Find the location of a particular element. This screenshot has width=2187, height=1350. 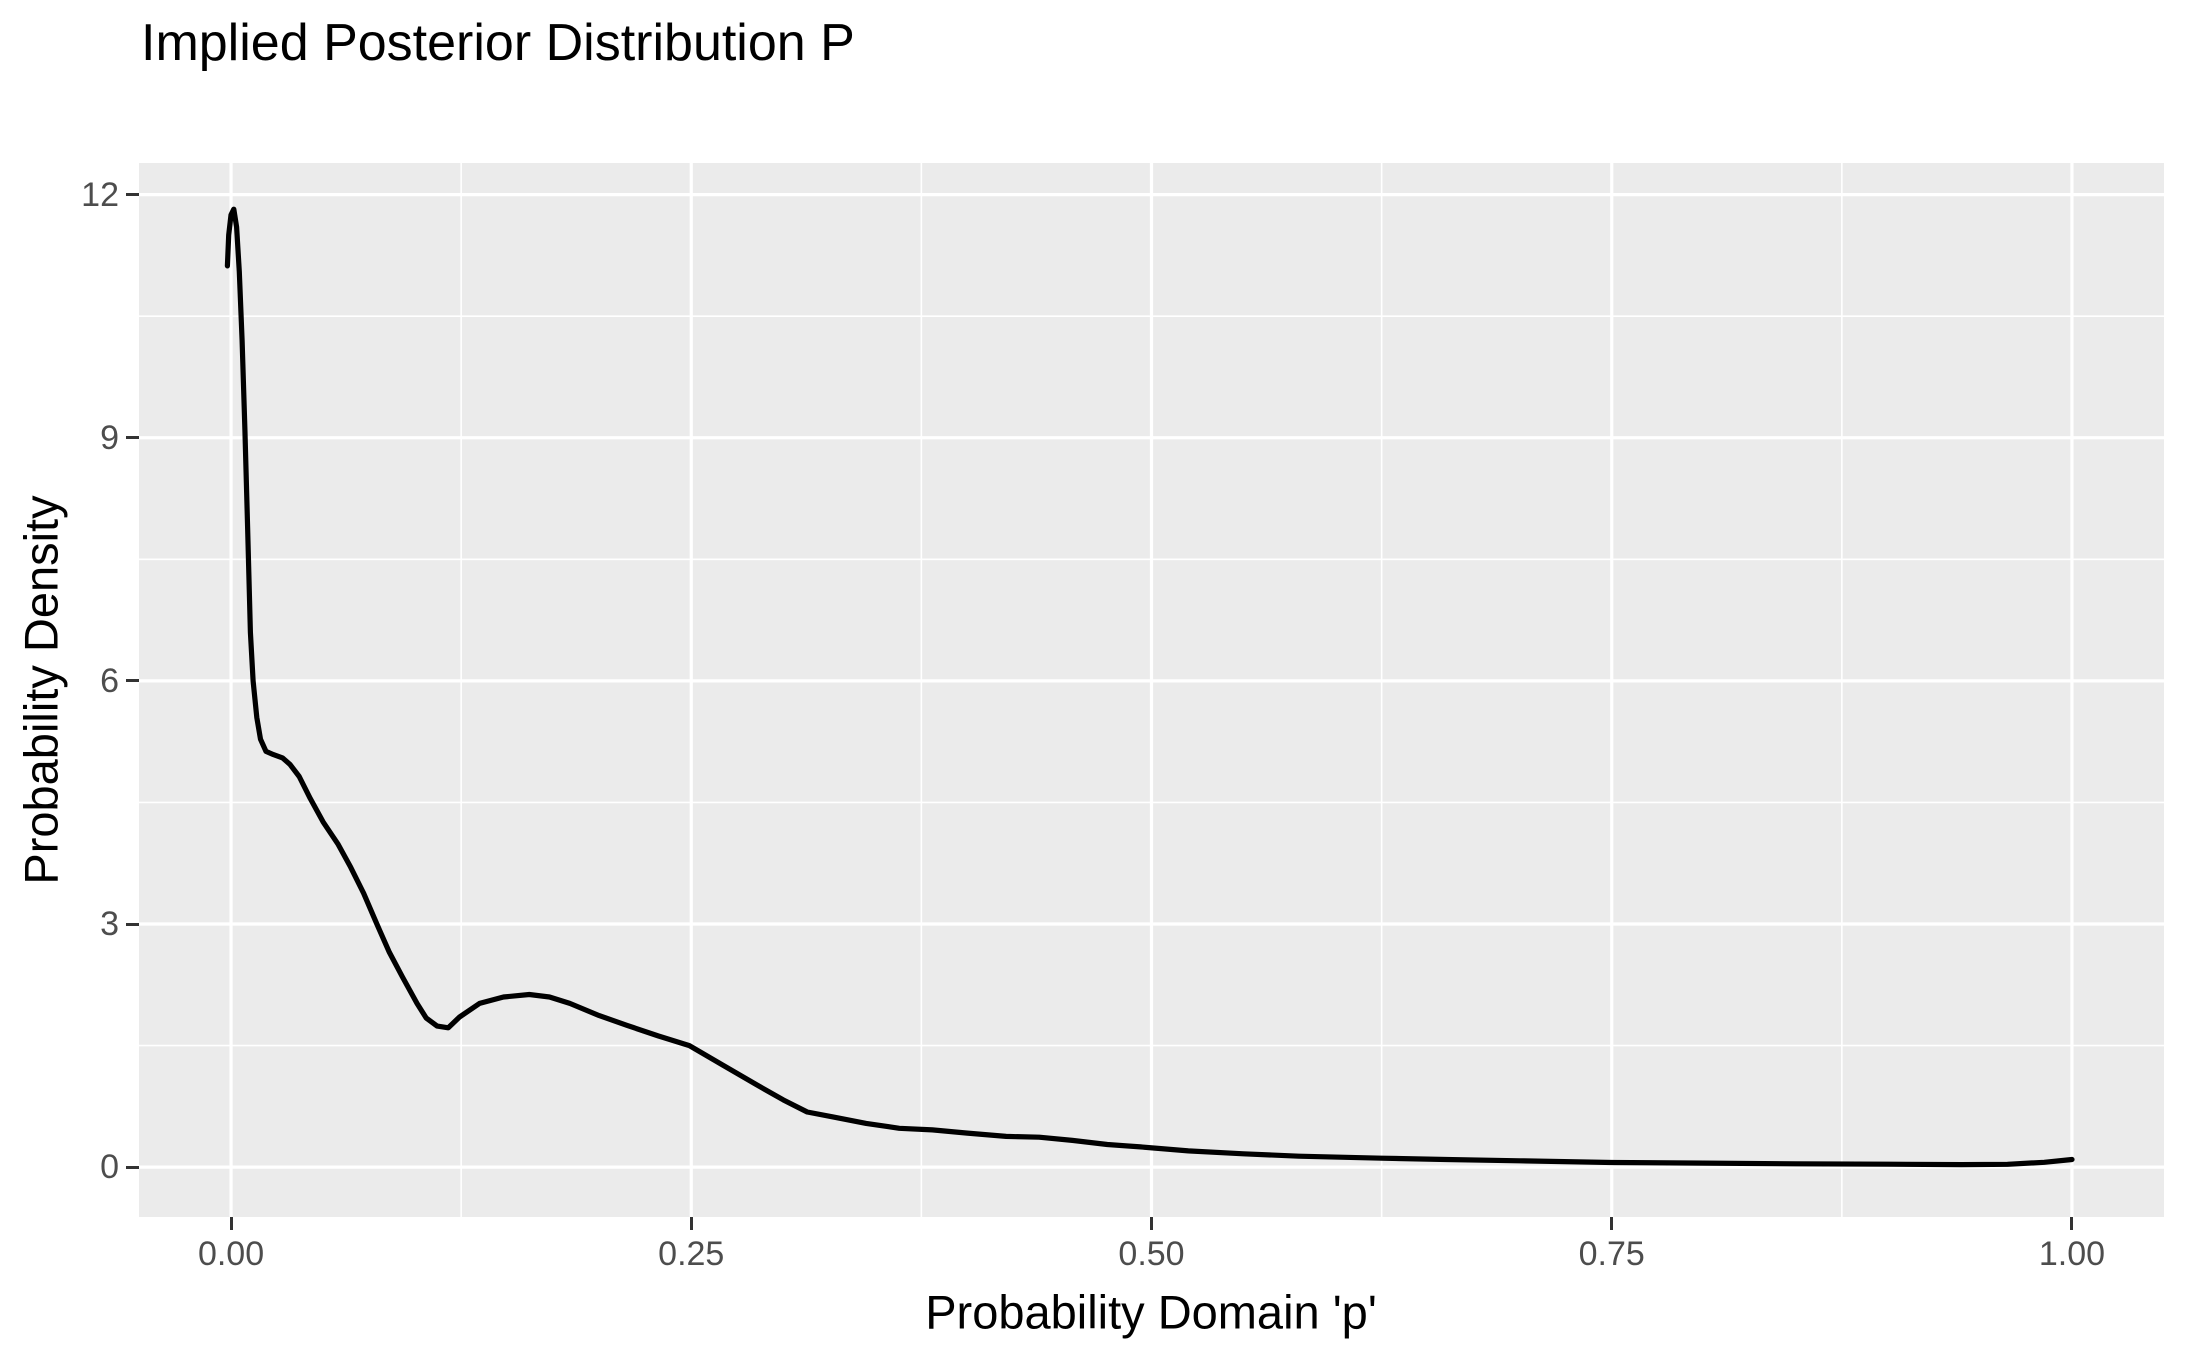

y-axis-title: Probability Density is located at coordinates (41, 690).